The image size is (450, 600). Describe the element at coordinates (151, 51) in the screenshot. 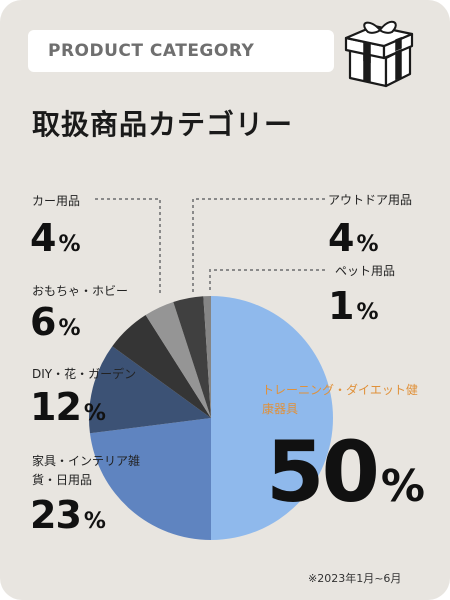

I see `category-header-text: PRODUCT CATEGORY` at that location.